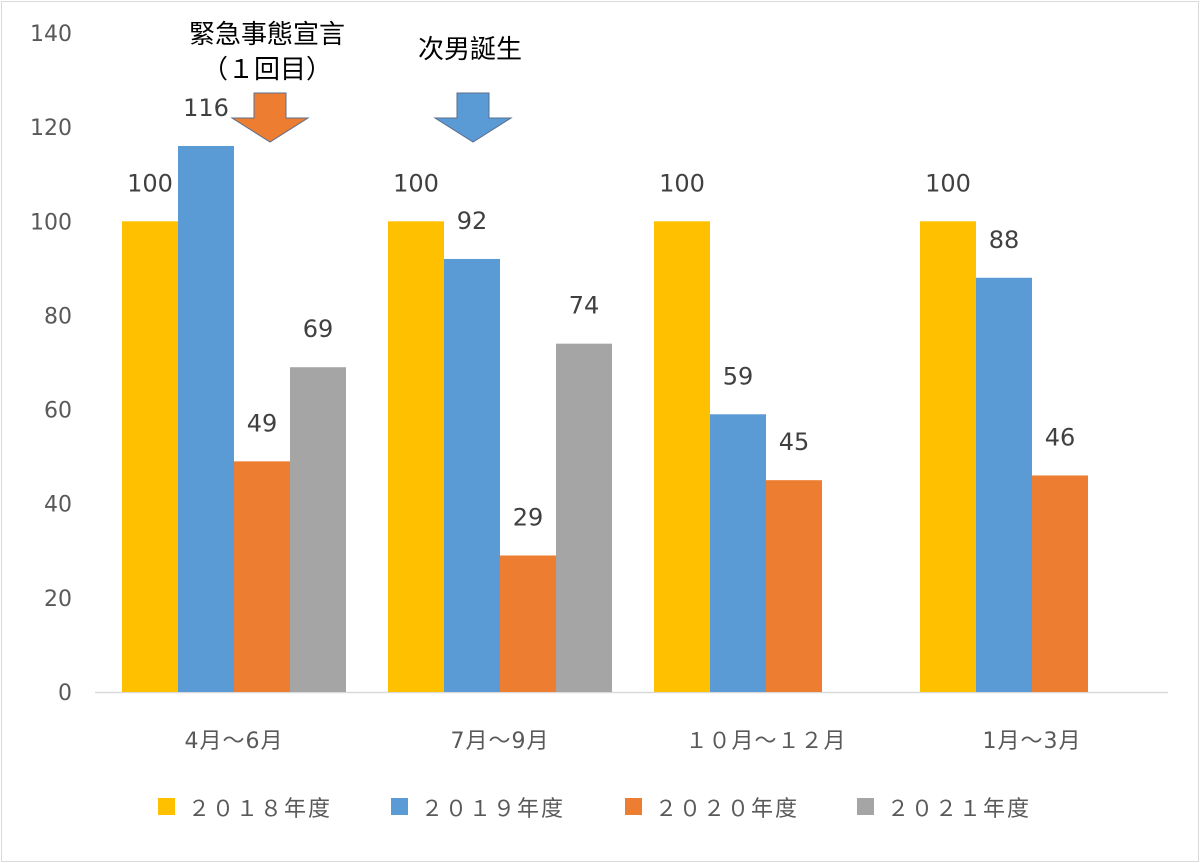 This screenshot has width=1200, height=863. What do you see at coordinates (65, 693) in the screenshot?
I see `y-tick-label: 0` at bounding box center [65, 693].